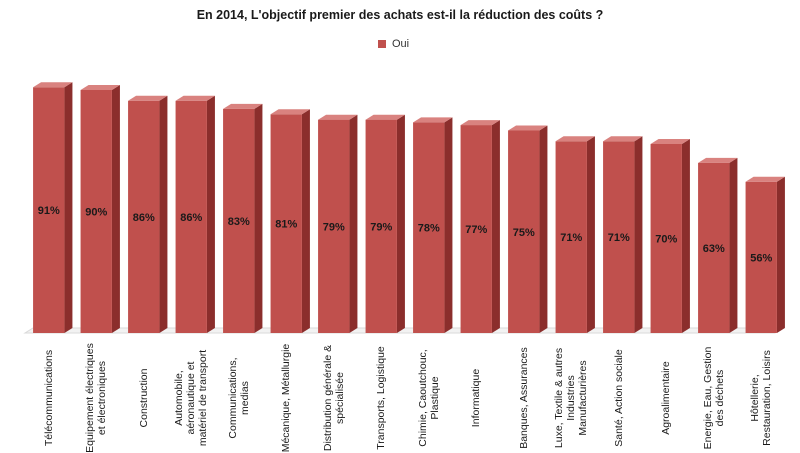 This screenshot has height=453, width=800. I want to click on data-label: 78%, so click(429, 229).